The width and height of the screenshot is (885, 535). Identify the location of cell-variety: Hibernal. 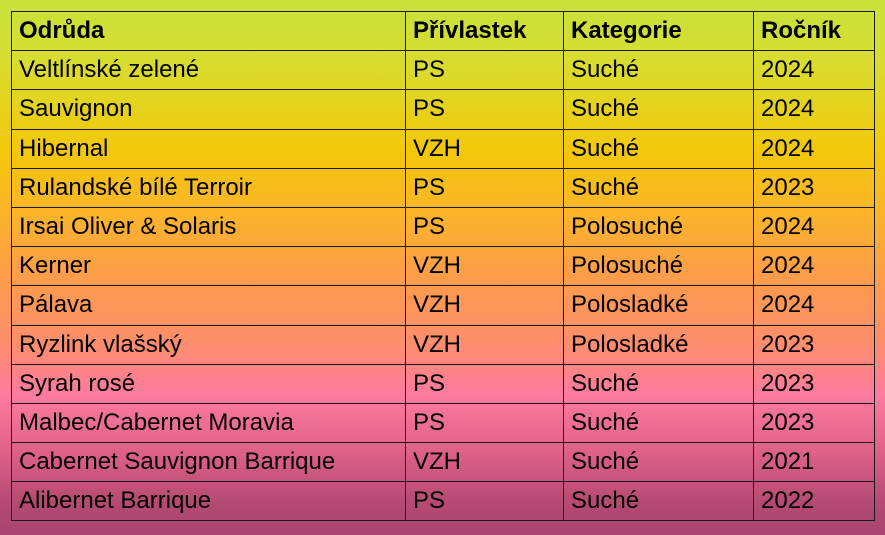
(208, 148).